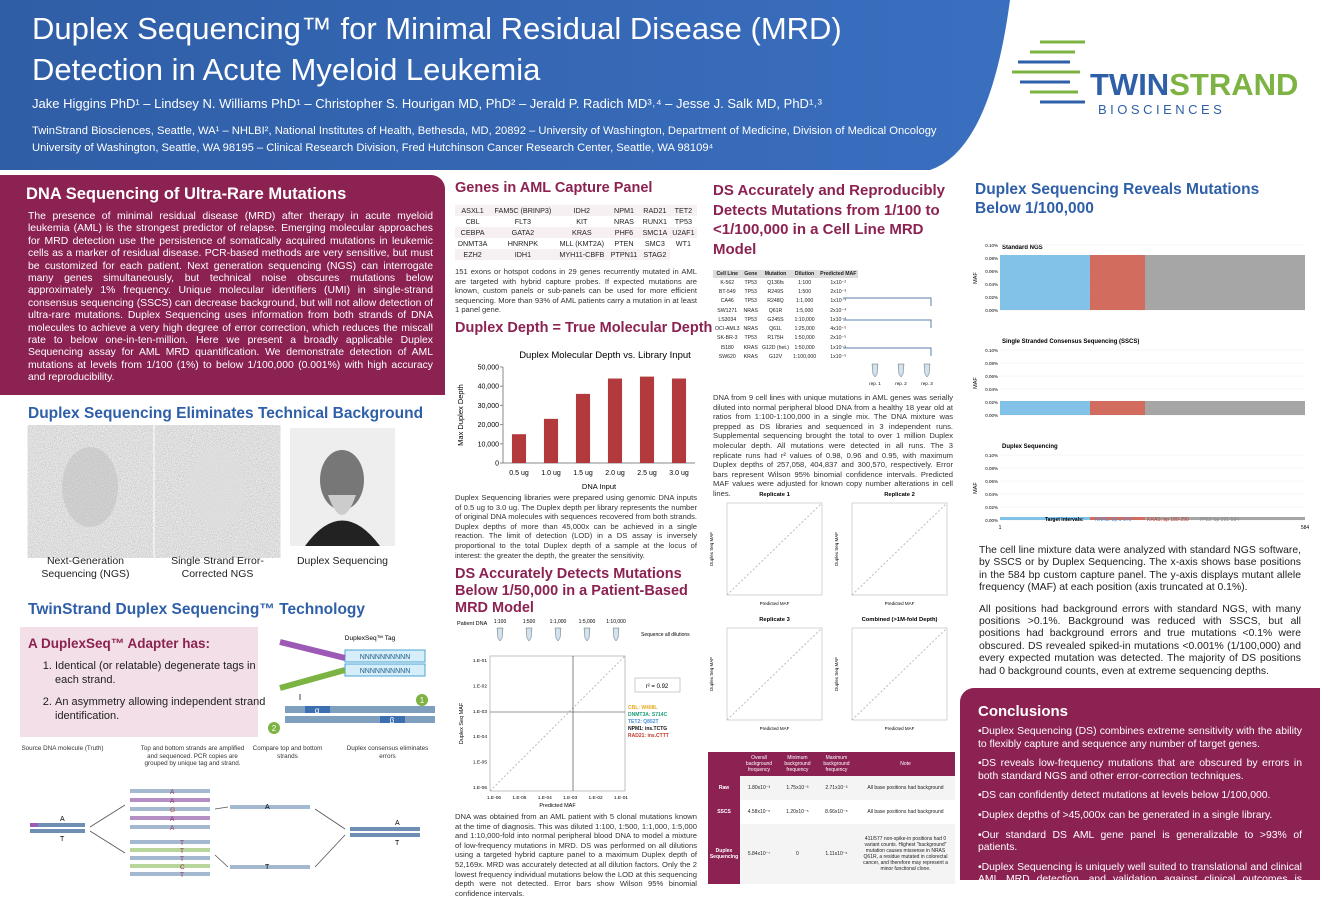 This screenshot has width=1320, height=898. I want to click on gene-row: CEBPA GATA2 KRAS PHF6 SMC1A U2AF1, so click(576, 232).